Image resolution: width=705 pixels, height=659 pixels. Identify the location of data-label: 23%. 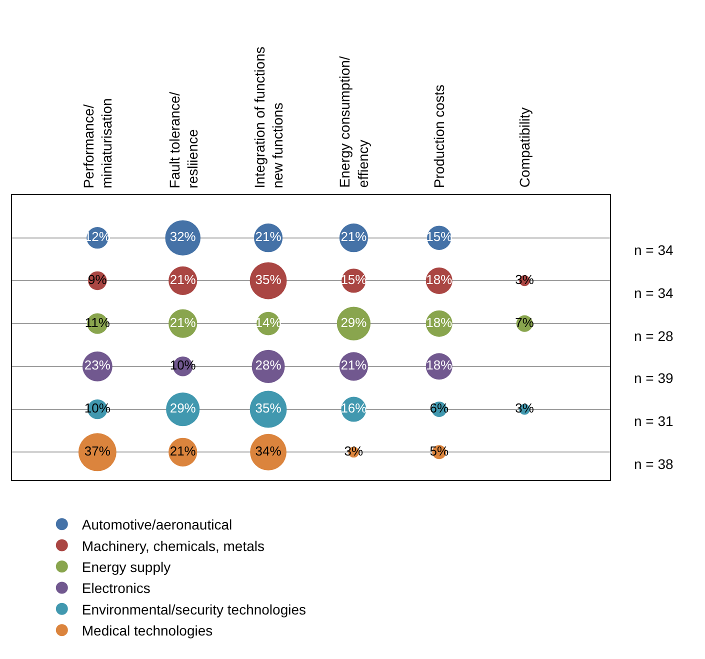
(97, 365).